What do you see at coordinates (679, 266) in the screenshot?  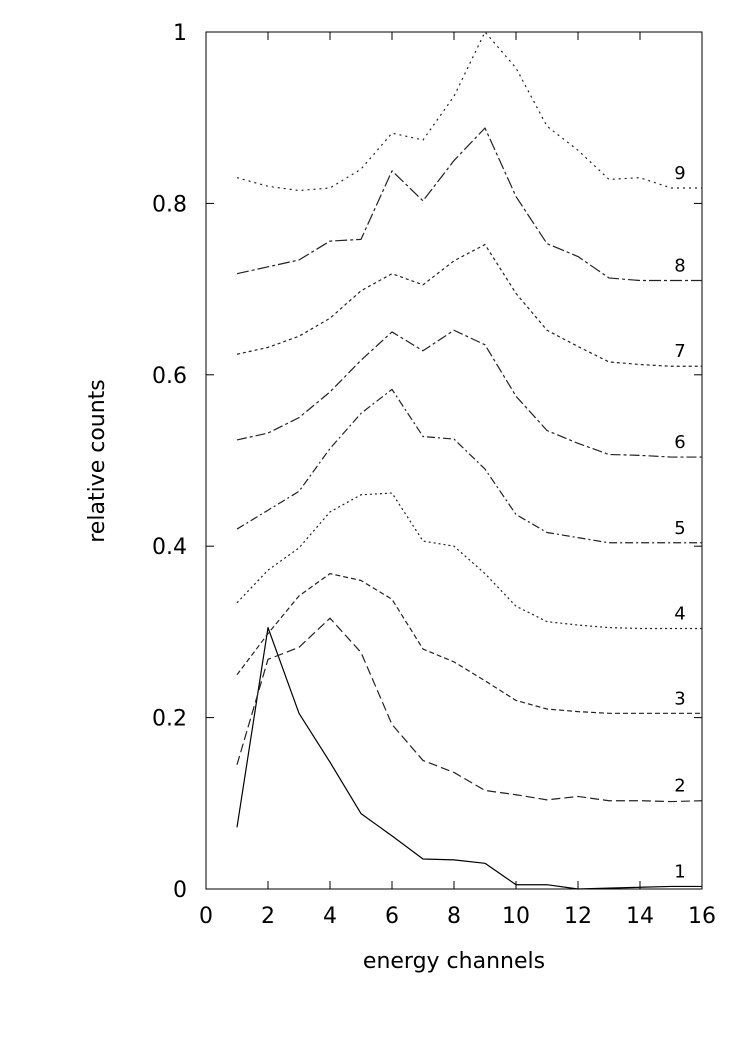 I see `series-label-8: 8` at bounding box center [679, 266].